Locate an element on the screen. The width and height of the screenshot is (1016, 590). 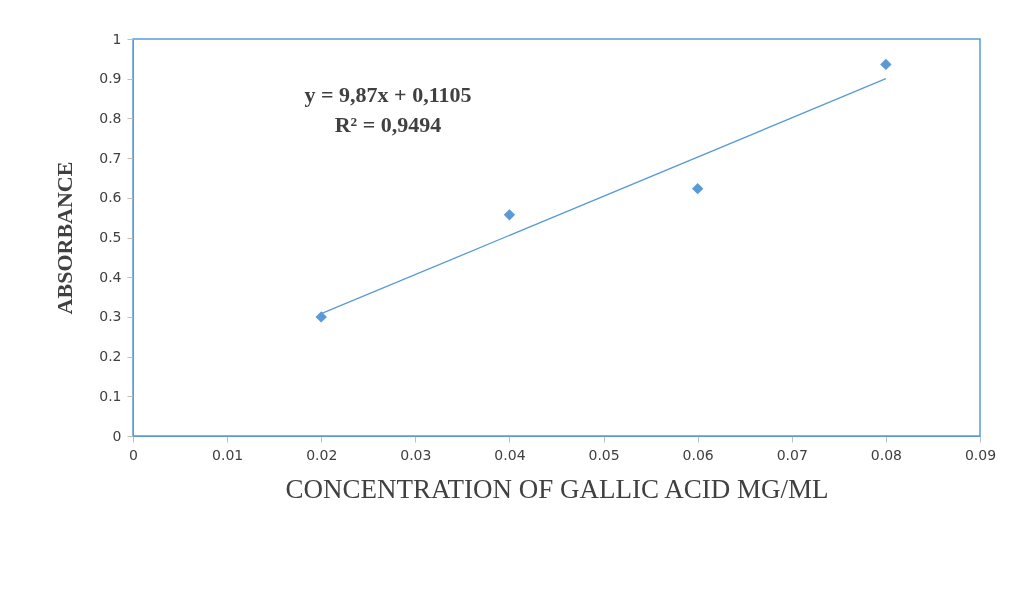
x-tick-label: 0.03 is located at coordinates (416, 454).